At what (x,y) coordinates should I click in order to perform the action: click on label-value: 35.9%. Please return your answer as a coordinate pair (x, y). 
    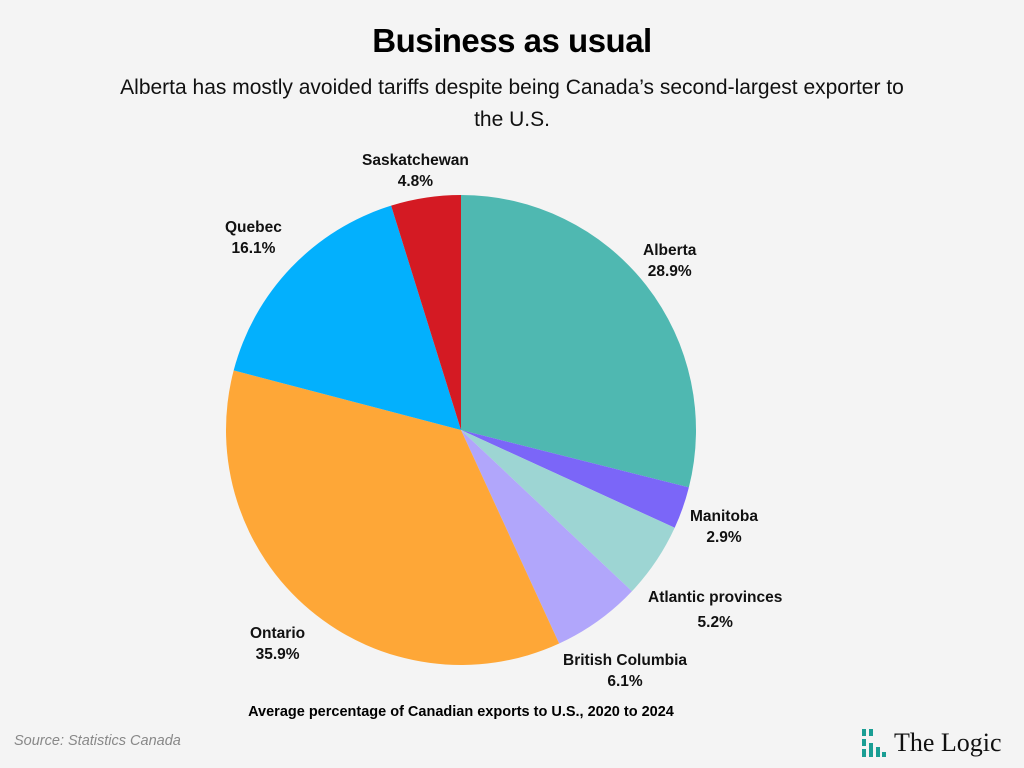
    Looking at the image, I should click on (277, 654).